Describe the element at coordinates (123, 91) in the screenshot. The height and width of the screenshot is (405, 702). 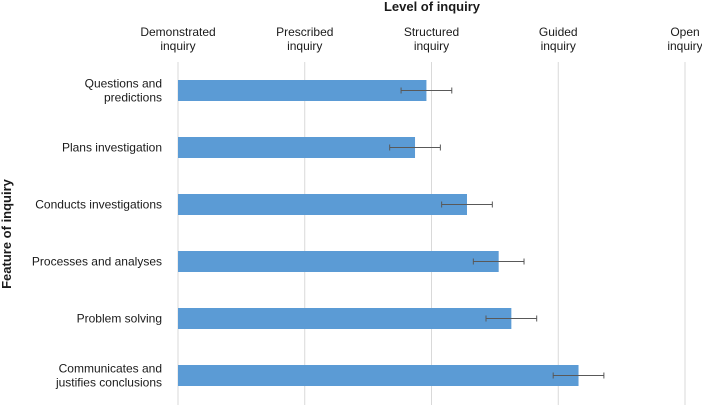
I see `category-label: Questions and predictions` at that location.